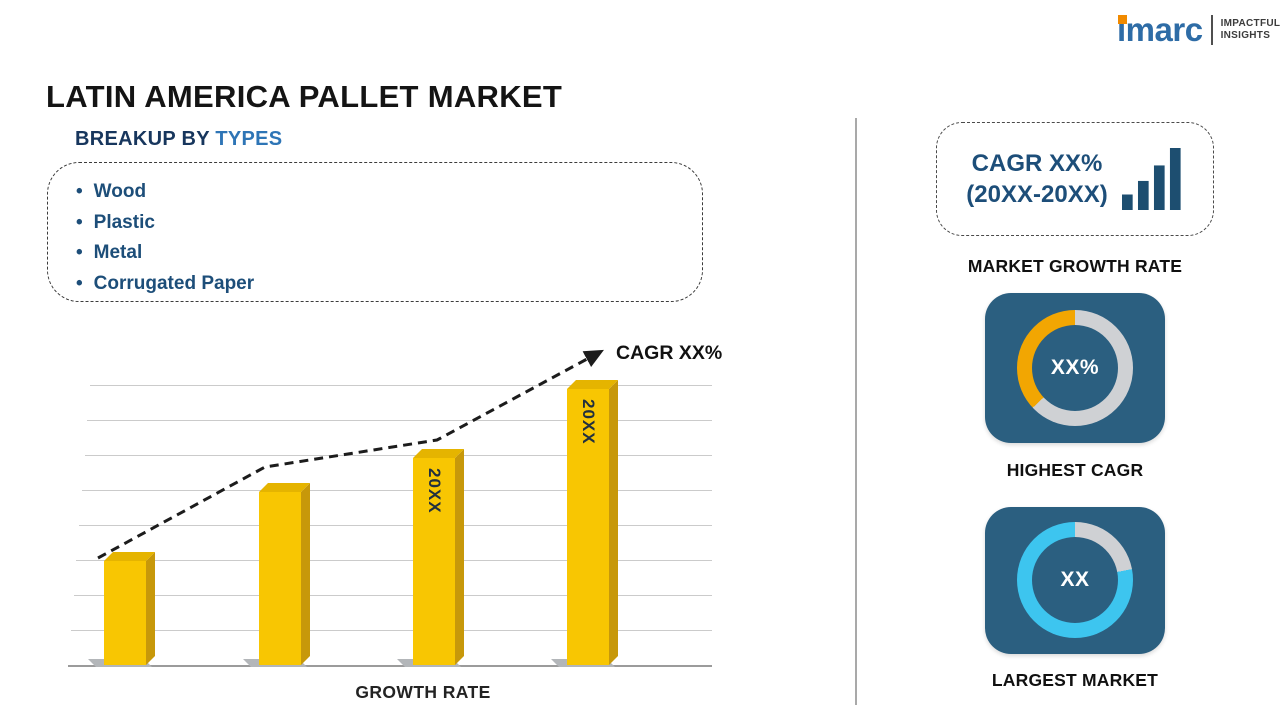  Describe the element at coordinates (304, 96) in the screenshot. I see `page-title: LATIN AMERICA PALLET MARKET` at that location.